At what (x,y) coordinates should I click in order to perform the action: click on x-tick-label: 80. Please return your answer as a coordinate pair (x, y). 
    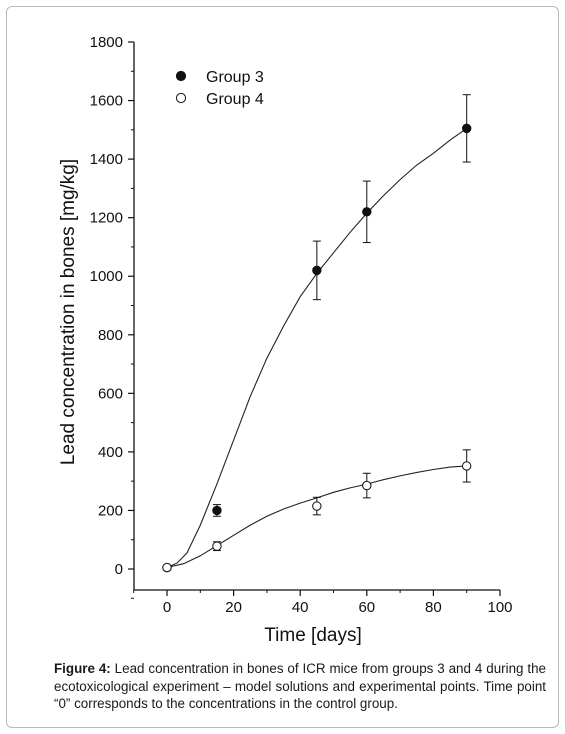
    Looking at the image, I should click on (433, 607).